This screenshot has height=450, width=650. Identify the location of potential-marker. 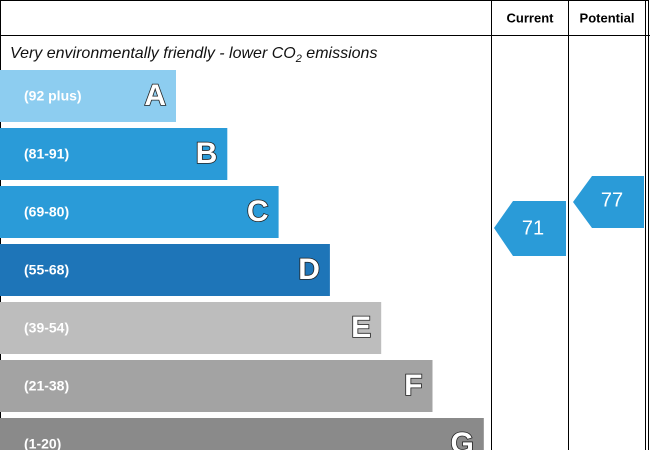
(608, 202).